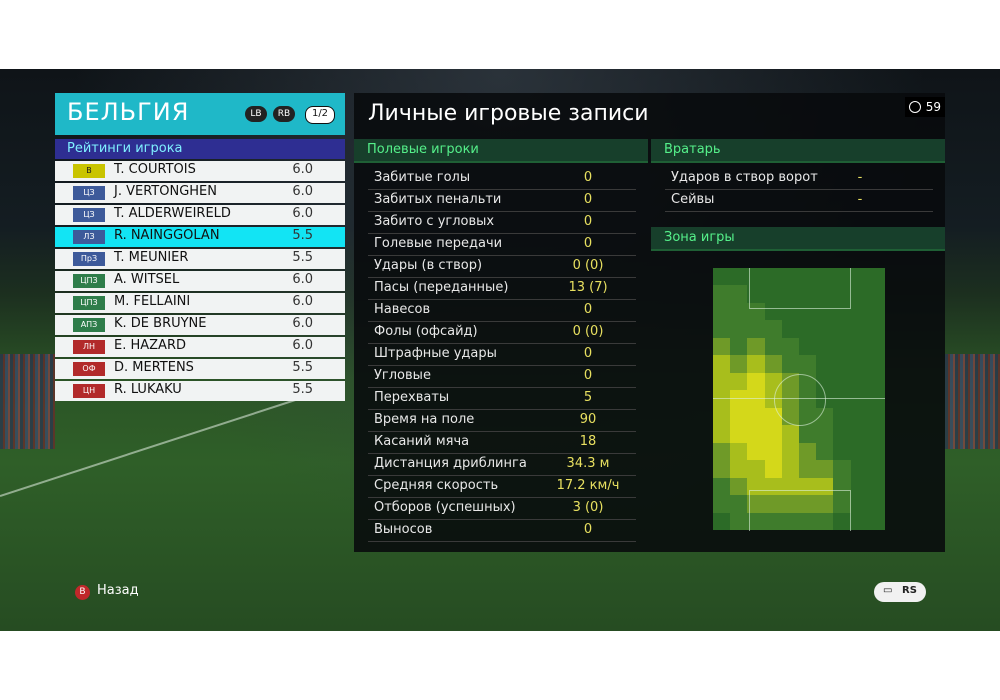 The width and height of the screenshot is (1000, 700). Describe the element at coordinates (450, 463) in the screenshot. I see `stat-label: Дистанция дриблинга` at that location.